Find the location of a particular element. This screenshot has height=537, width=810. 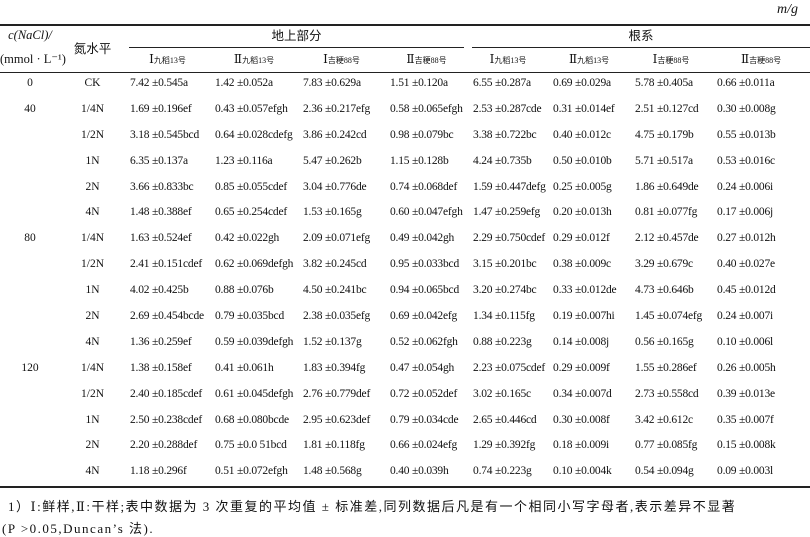

column-header: Ⅱ九稻13号 is located at coordinates (254, 59).